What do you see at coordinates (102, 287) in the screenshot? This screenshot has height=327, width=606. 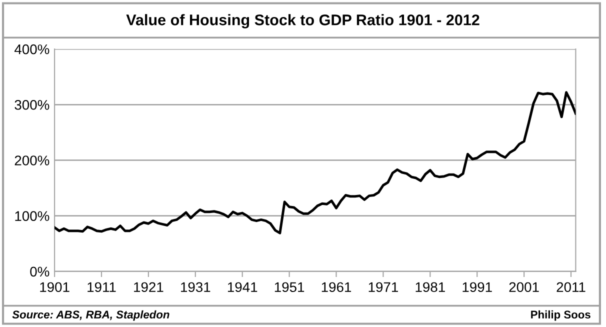 I see `x-tick-label: 1911` at bounding box center [102, 287].